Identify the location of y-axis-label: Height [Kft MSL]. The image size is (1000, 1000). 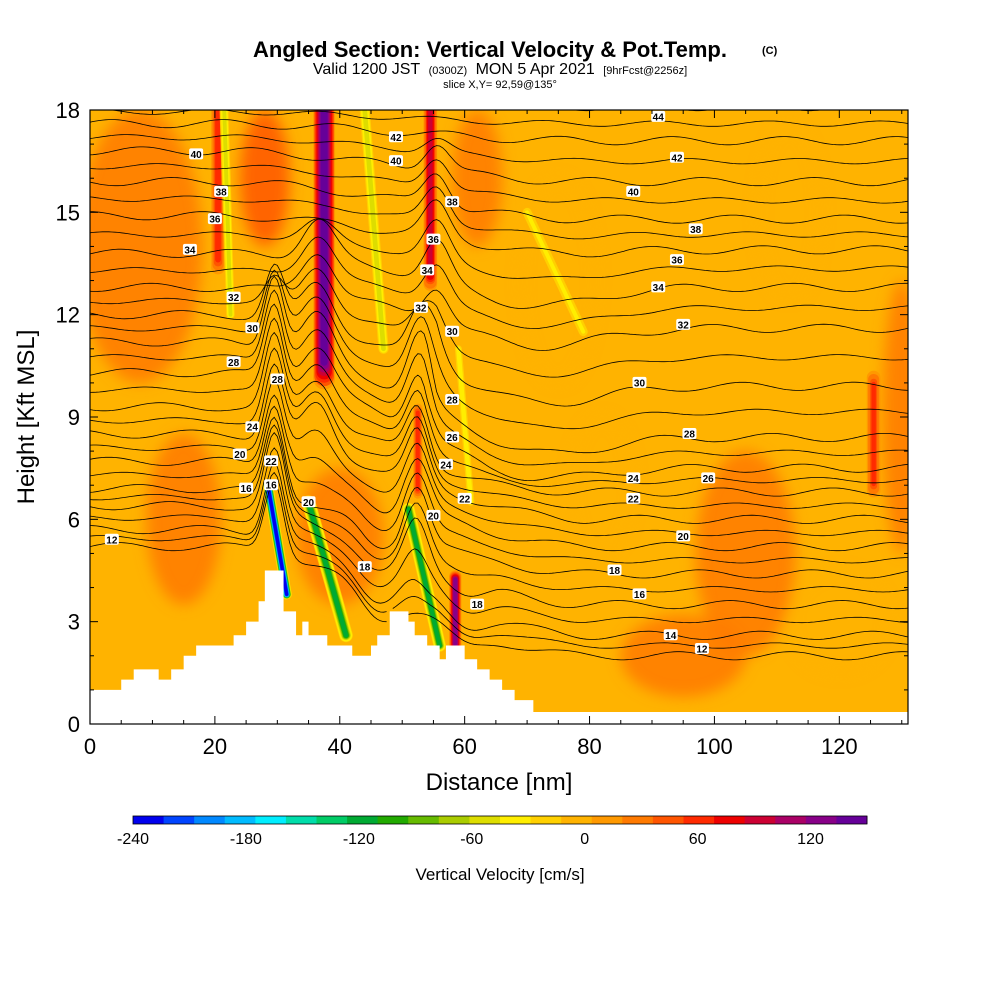
(26, 417).